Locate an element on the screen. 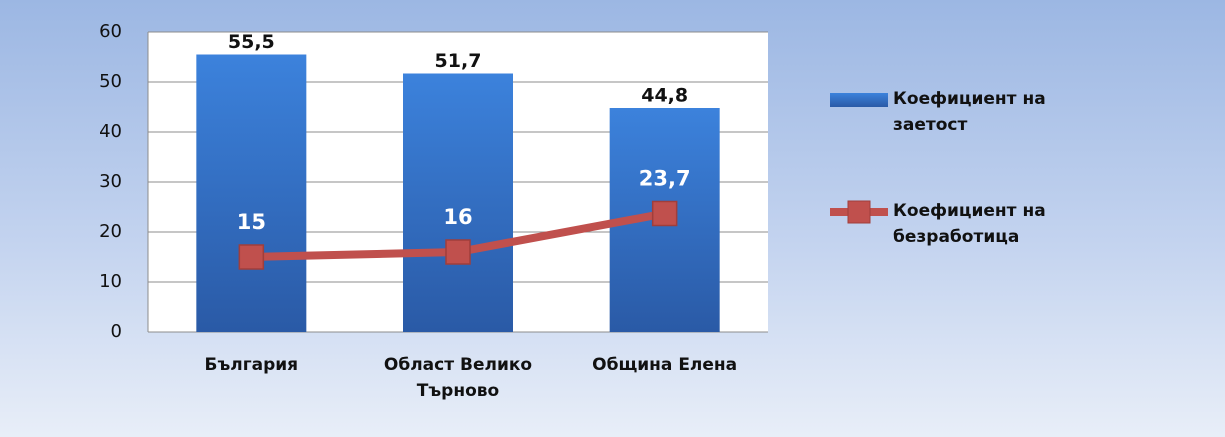 The height and width of the screenshot is (437, 1225). y-tick-label: 0 is located at coordinates (116, 331).